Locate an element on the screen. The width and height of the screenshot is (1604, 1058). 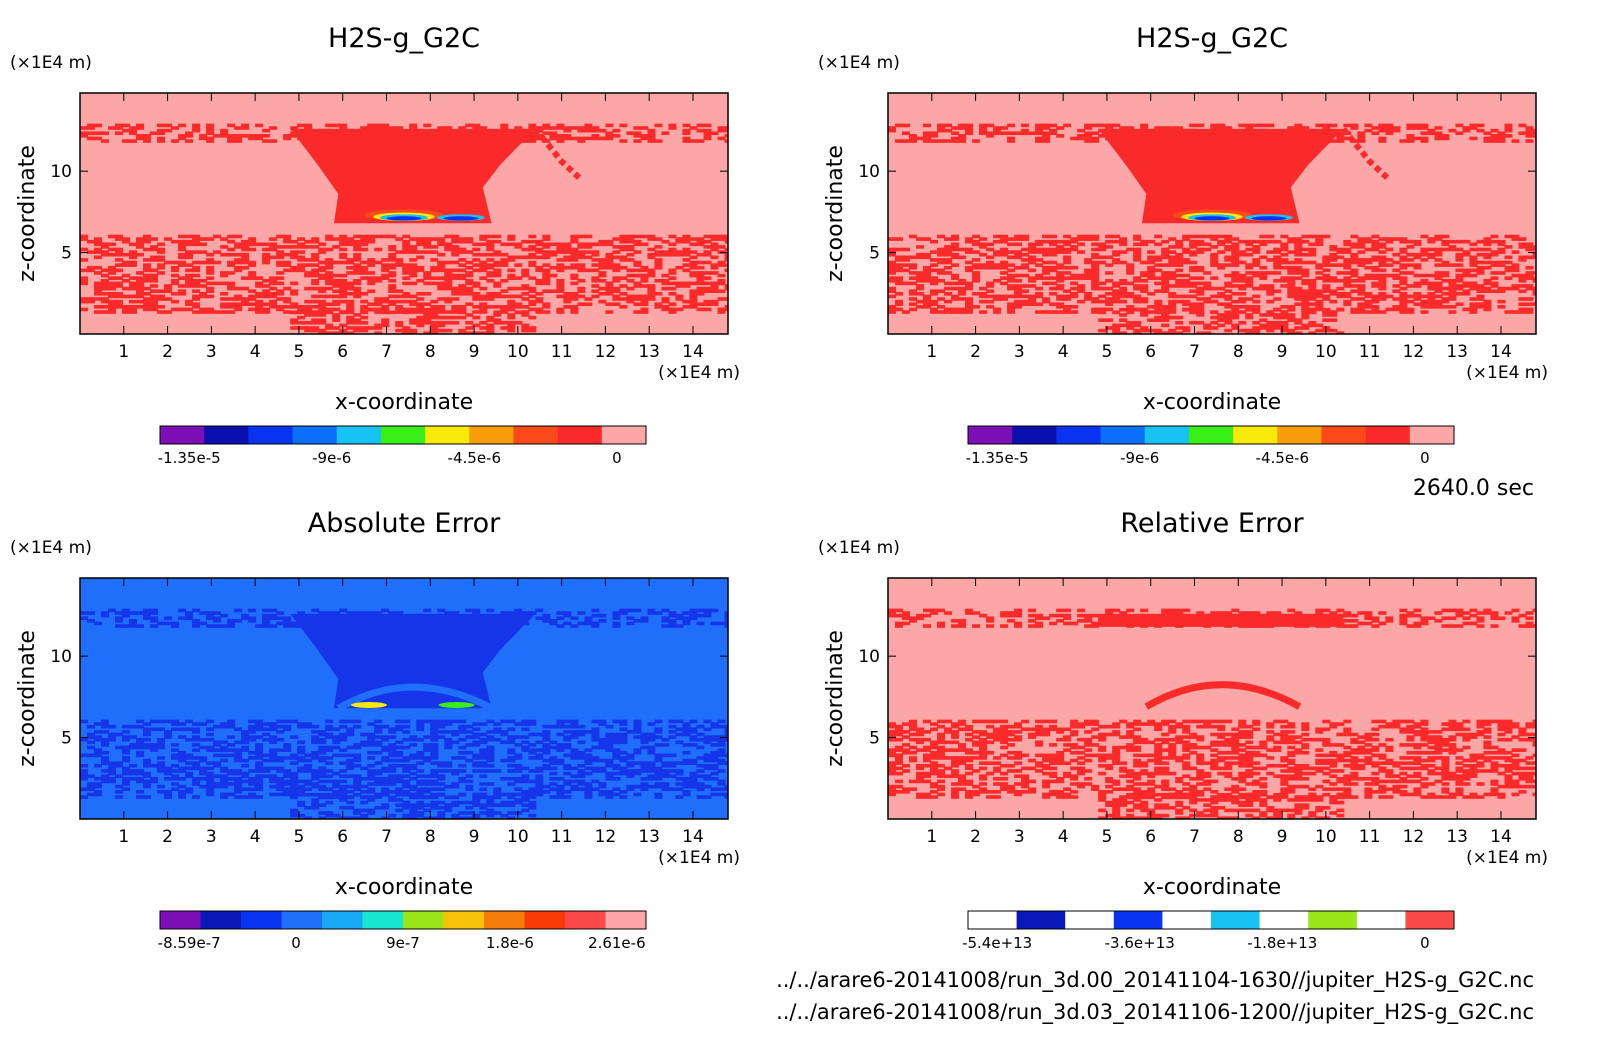
colorbar-tick-label: -9e-6 is located at coordinates (331, 458).